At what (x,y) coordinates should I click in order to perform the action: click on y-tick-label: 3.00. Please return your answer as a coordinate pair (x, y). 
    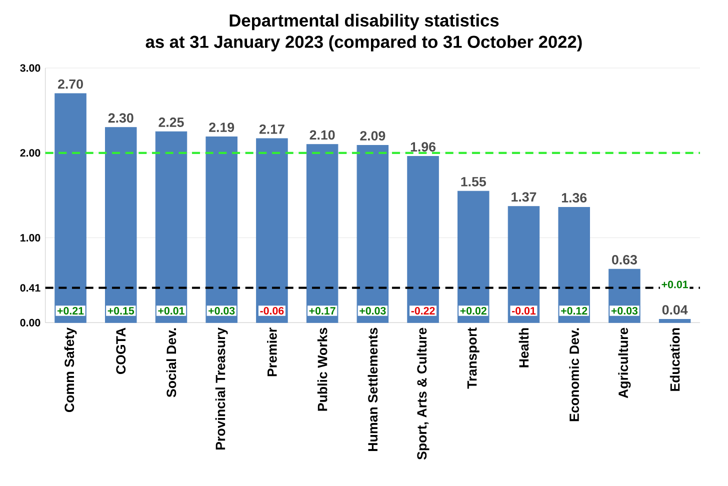
    Looking at the image, I should click on (30, 68).